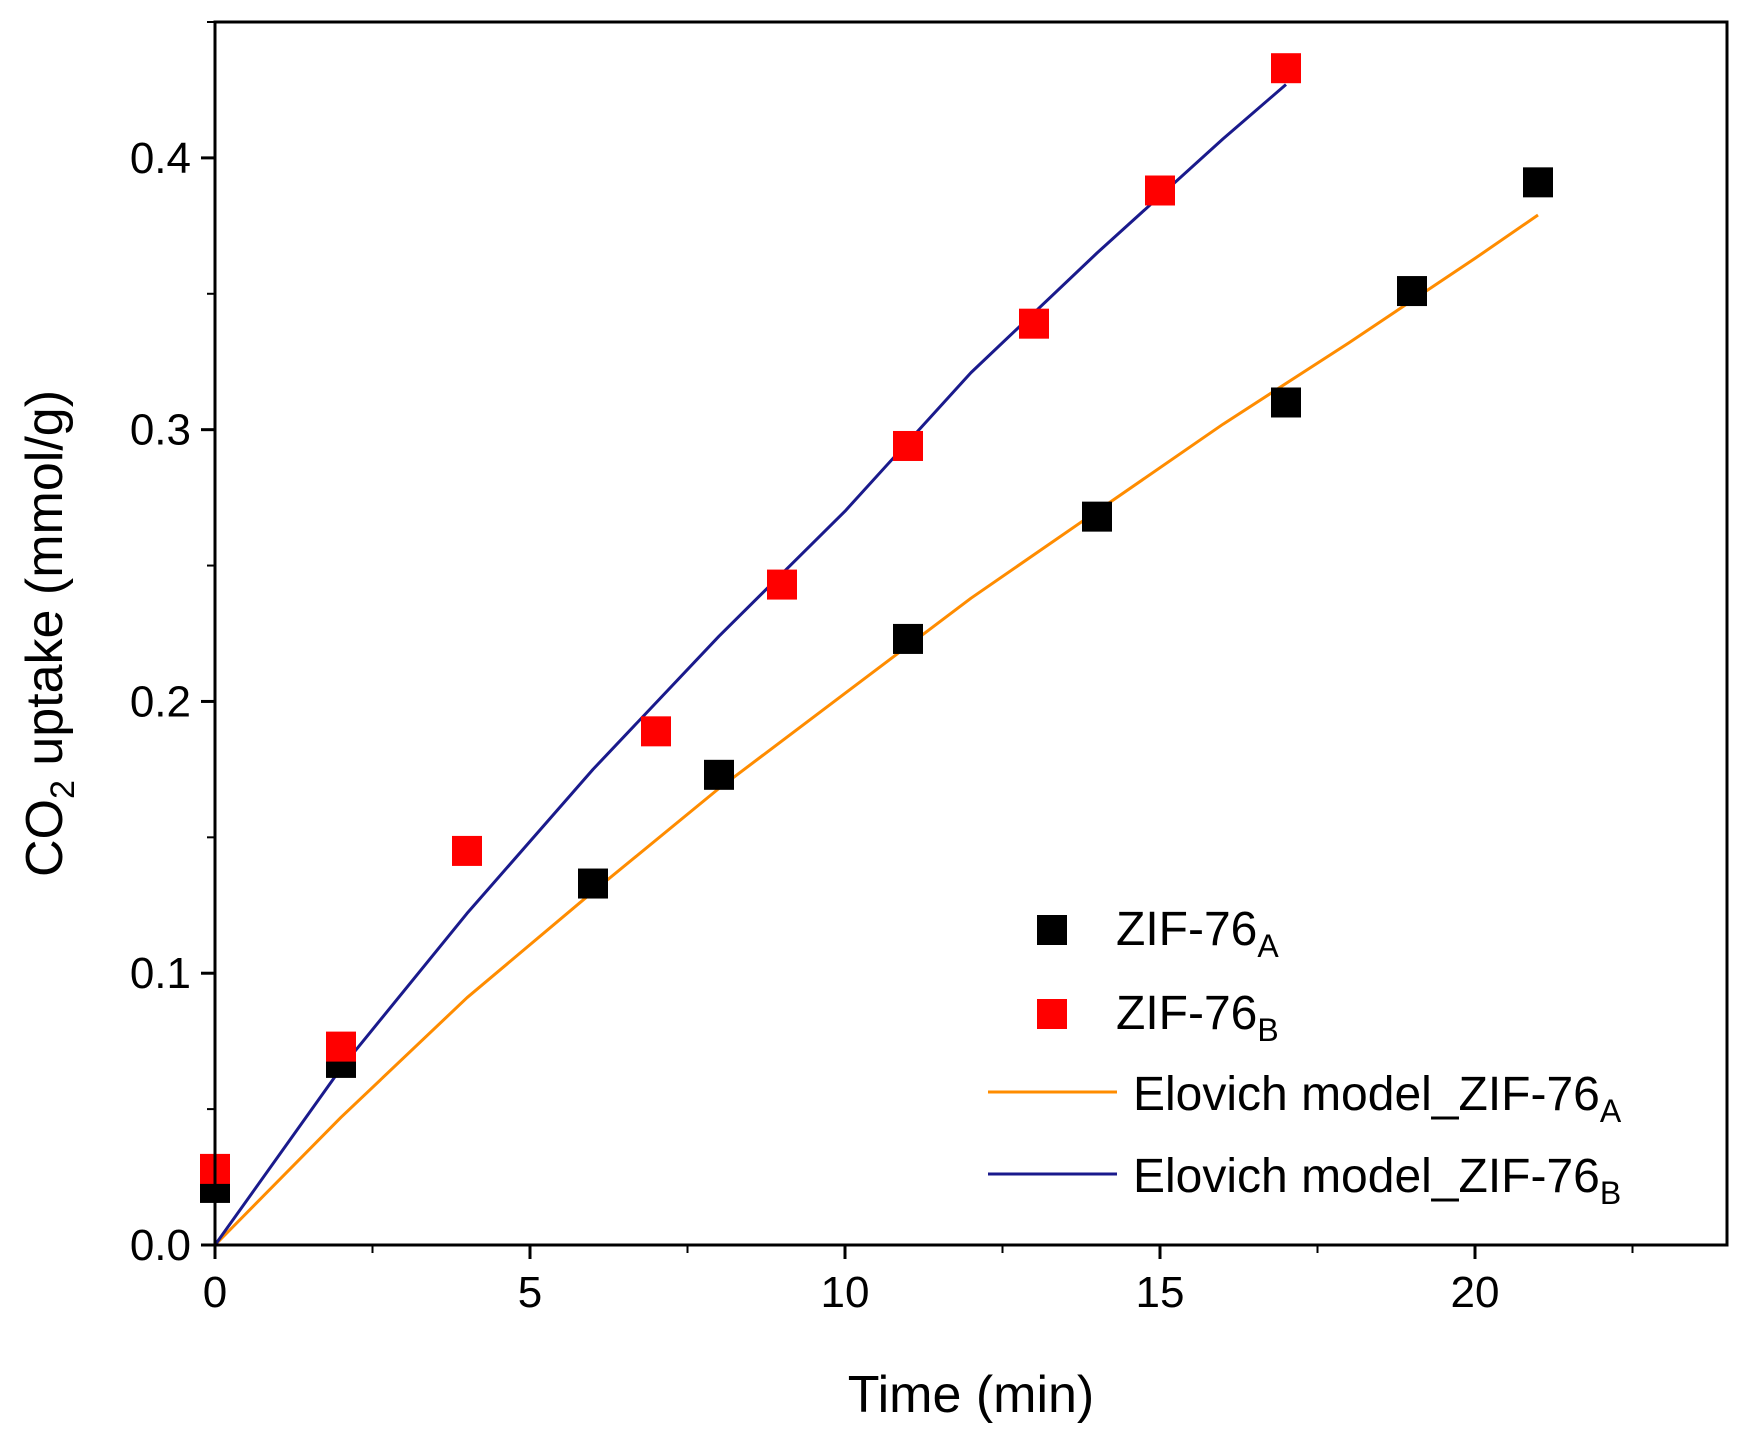 This screenshot has height=1437, width=1749. Describe the element at coordinates (1267, 1030) in the screenshot. I see `legend-label-zif76b-sub: B` at that location.